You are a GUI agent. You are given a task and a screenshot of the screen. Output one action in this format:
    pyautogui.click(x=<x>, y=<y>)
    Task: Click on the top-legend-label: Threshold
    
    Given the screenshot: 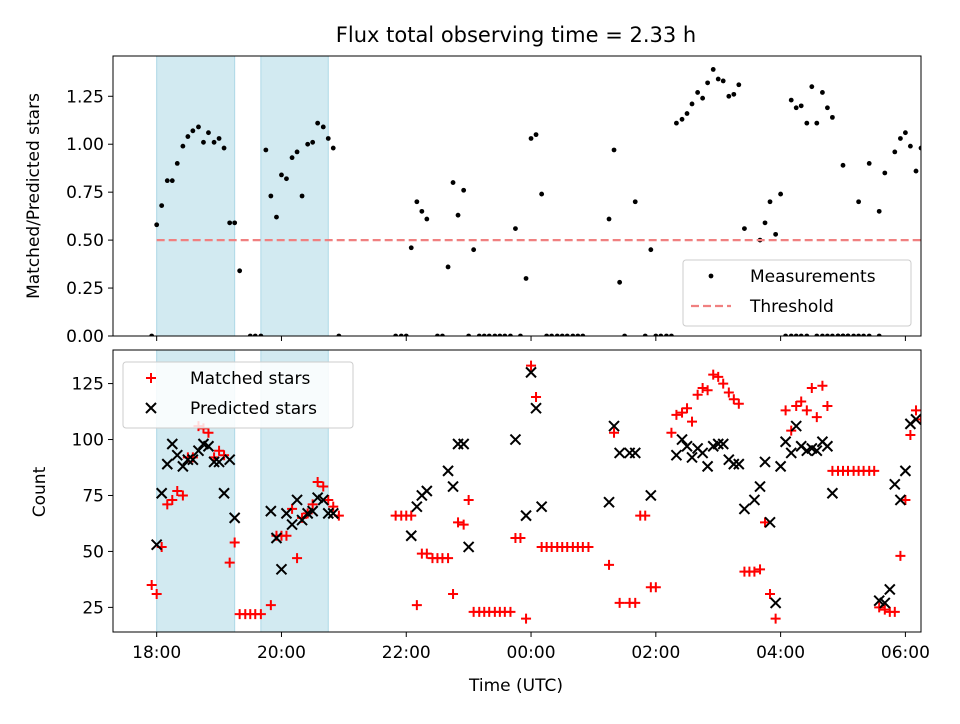 What is the action you would take?
    pyautogui.click(x=791, y=307)
    